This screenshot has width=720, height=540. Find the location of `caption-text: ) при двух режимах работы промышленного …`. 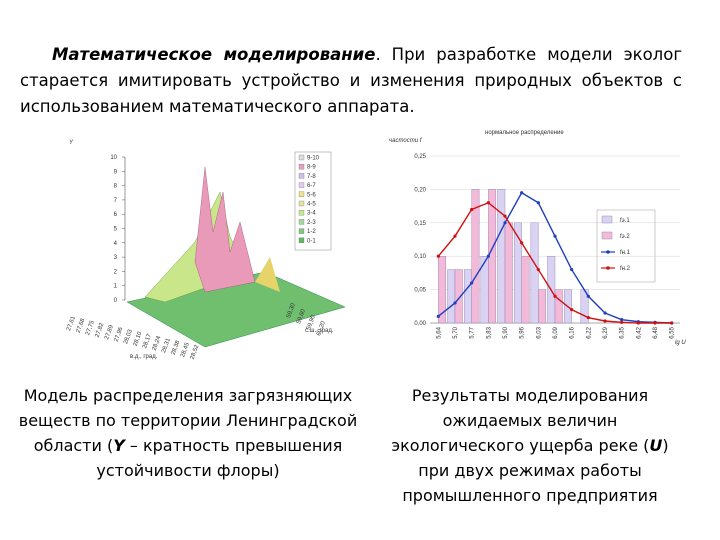

caption-text: ) при двух режимах работы промышленного … is located at coordinates (535, 470).